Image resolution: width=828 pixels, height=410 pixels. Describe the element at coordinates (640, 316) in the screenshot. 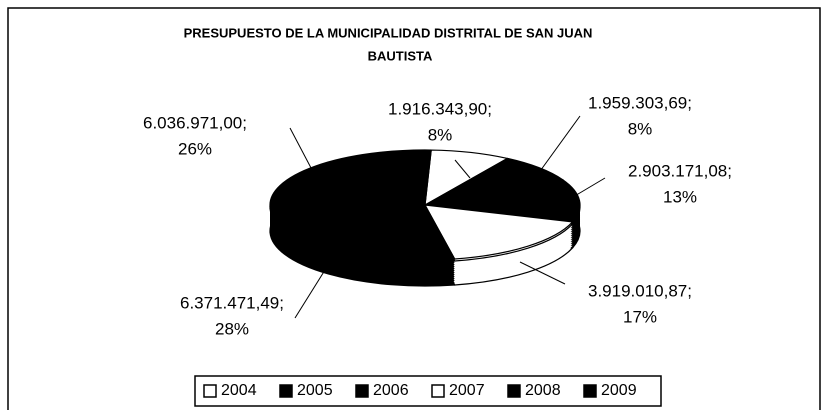

I see `data-label: 17%` at that location.